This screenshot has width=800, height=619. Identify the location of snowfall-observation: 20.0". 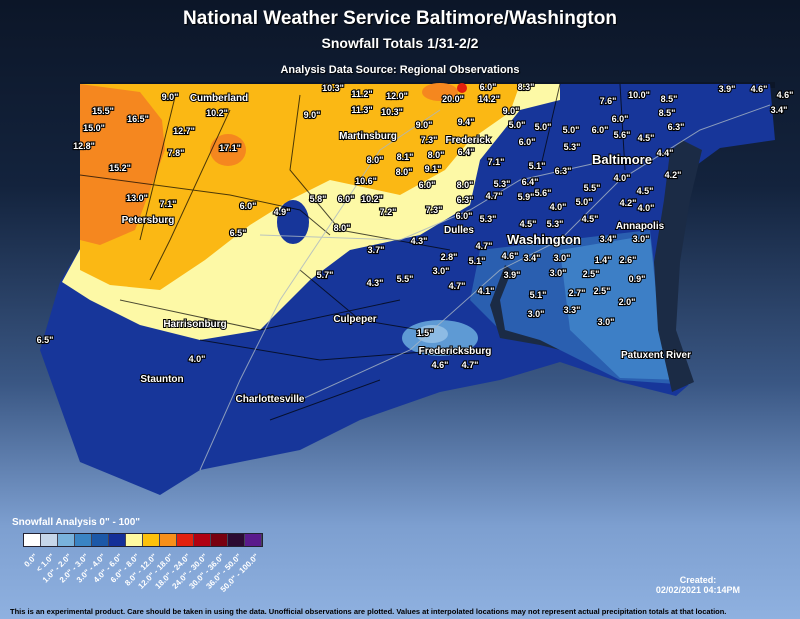
(453, 99).